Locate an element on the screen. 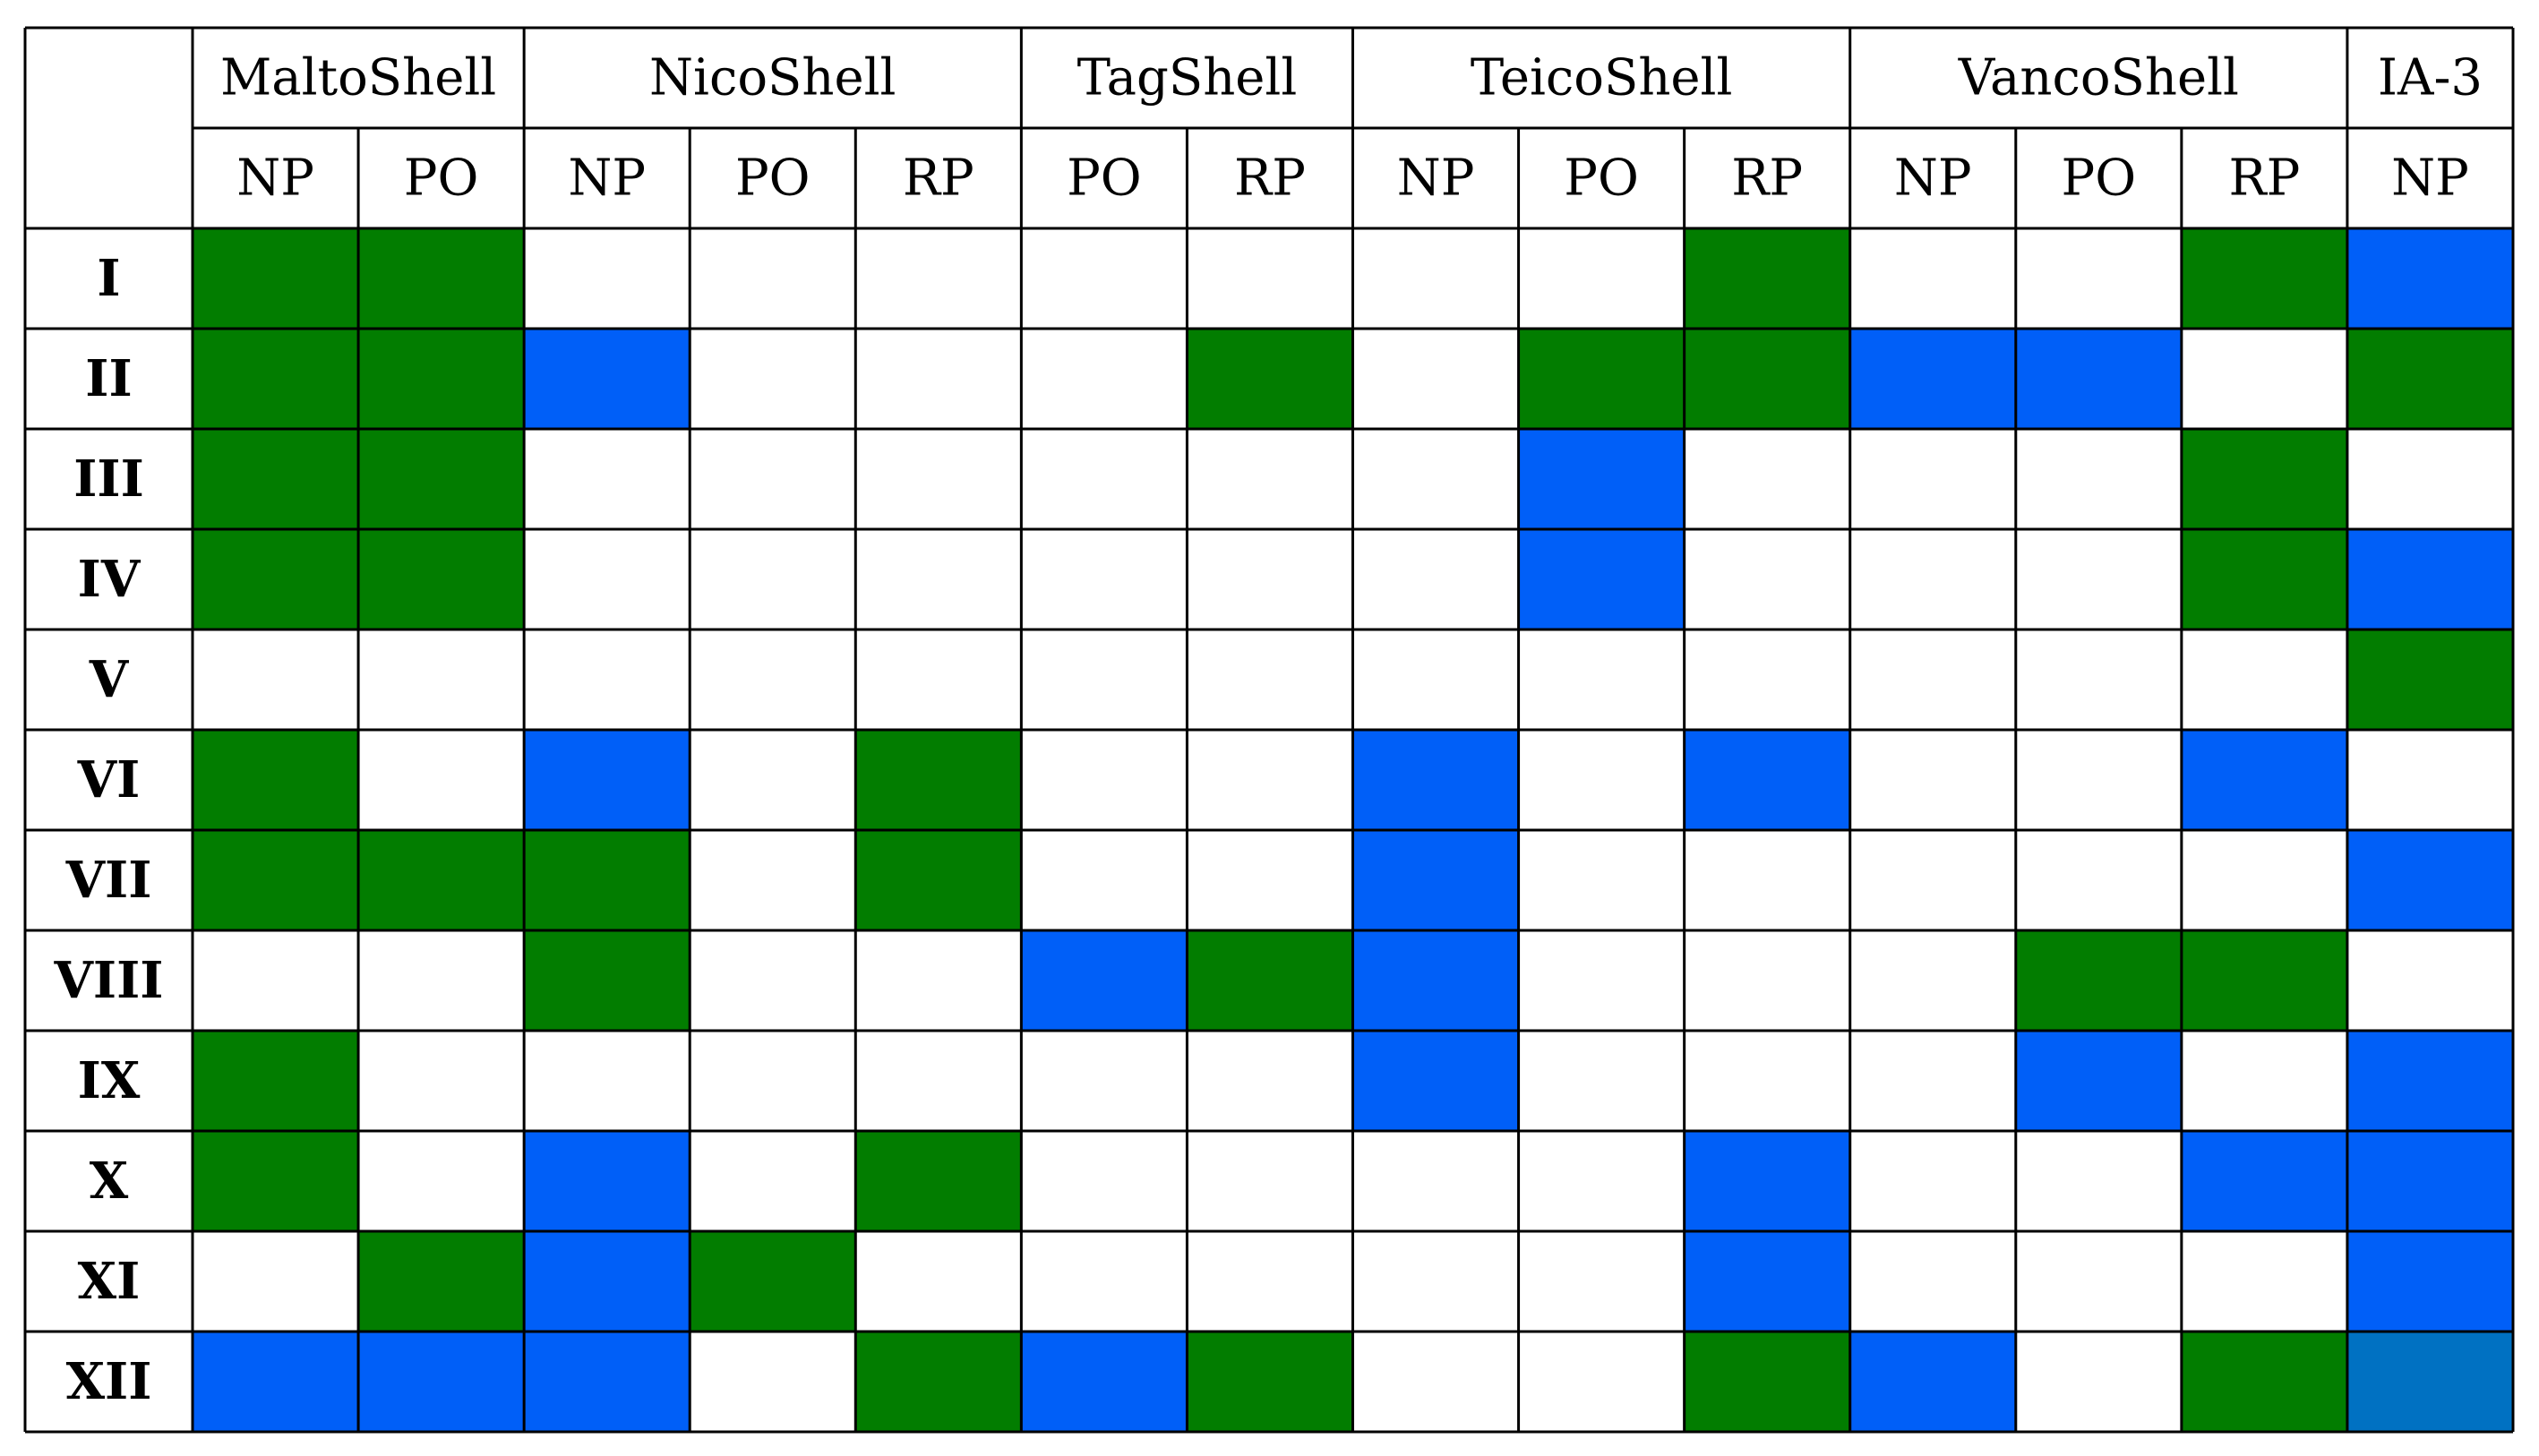 This screenshot has width=2539, height=1456. row-label-v: V is located at coordinates (110, 679).